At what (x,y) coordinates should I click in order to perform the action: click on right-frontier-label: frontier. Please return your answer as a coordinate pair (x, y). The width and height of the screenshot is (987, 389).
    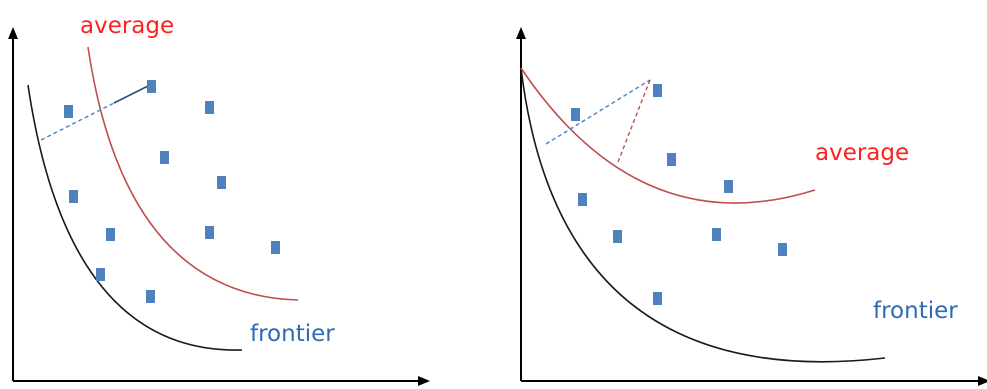
    Looking at the image, I should click on (915, 311).